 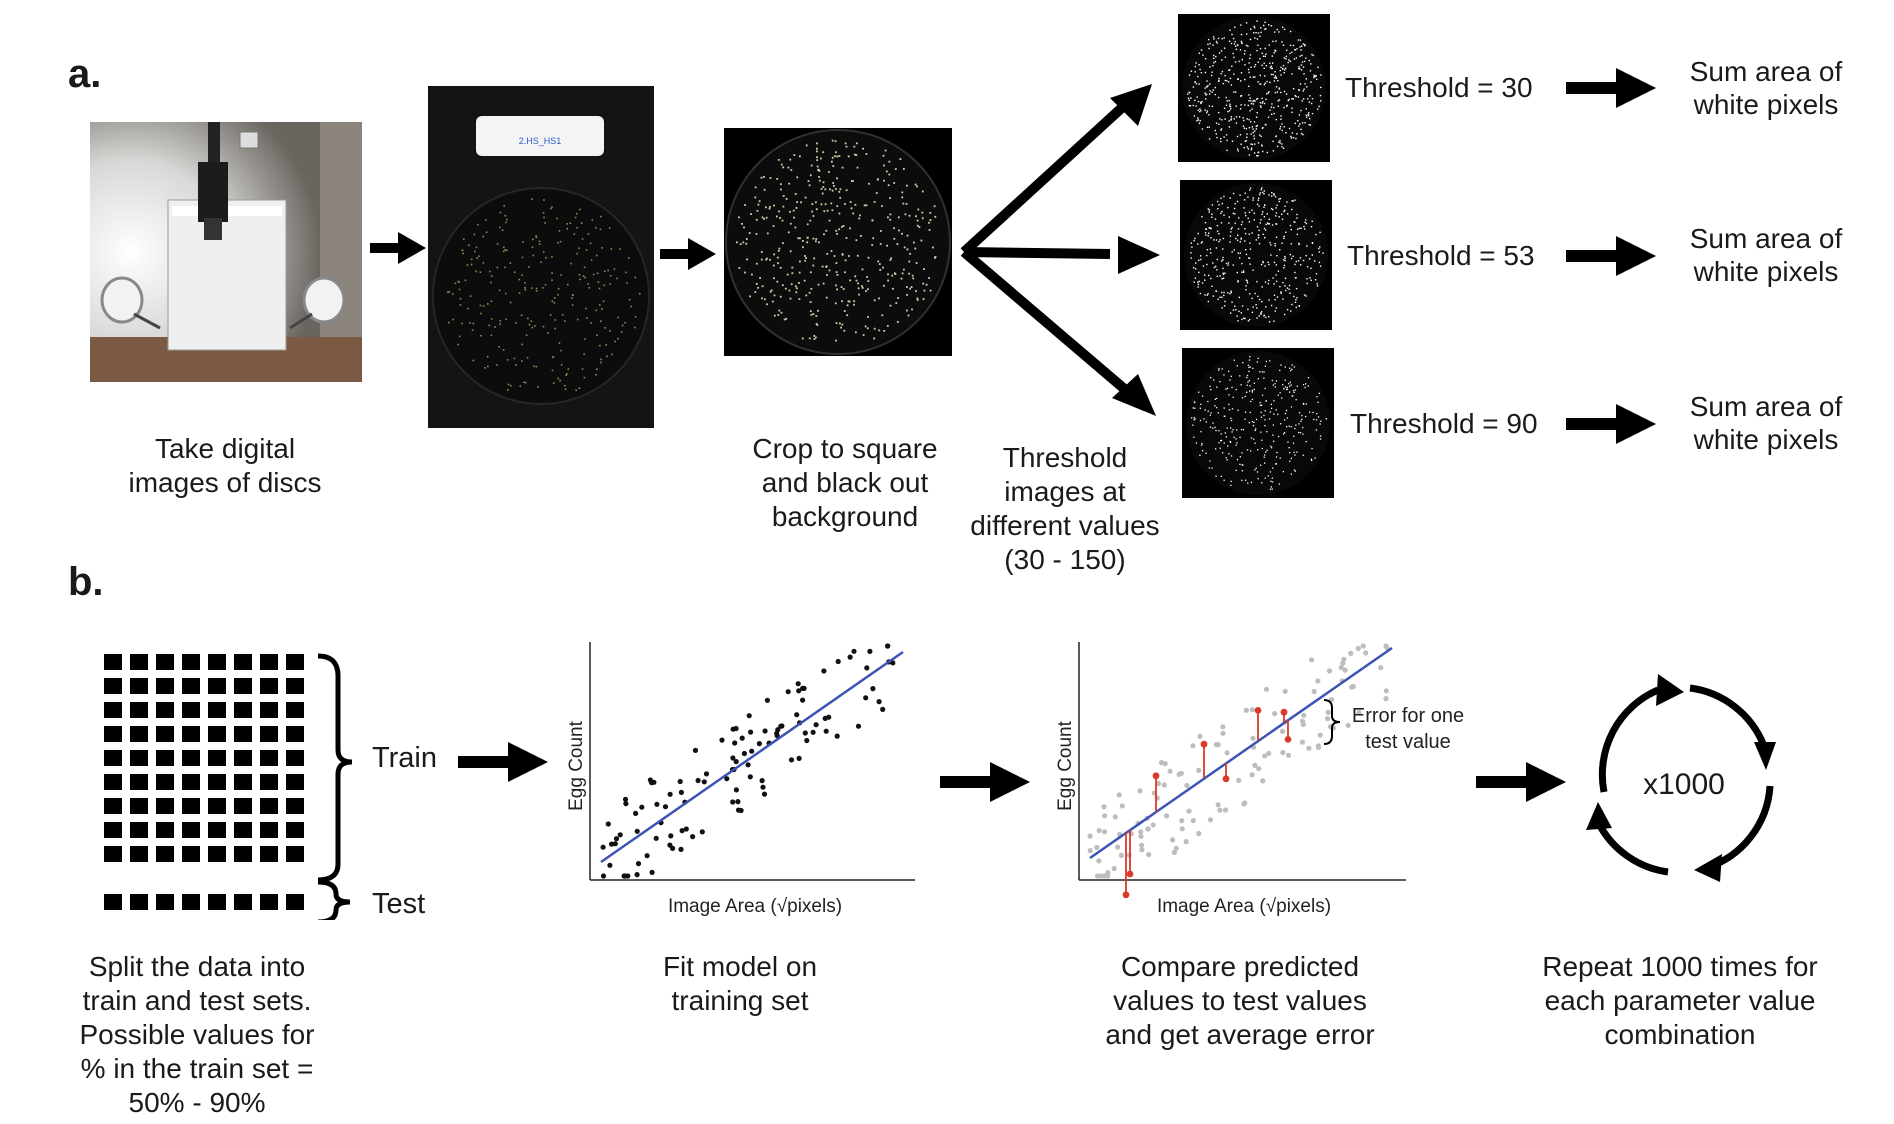 What do you see at coordinates (1332, 722) in the screenshot?
I see `error-brace` at bounding box center [1332, 722].